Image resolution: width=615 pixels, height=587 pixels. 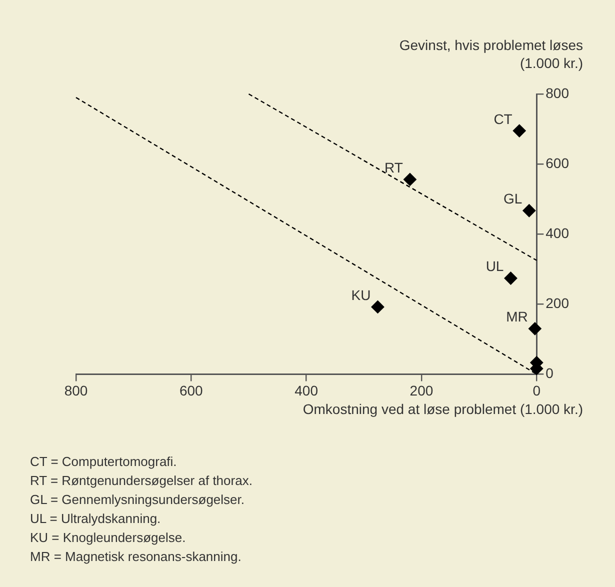 I want to click on text: RT = Røntgenundersøgelser af thorax., so click(x=141, y=481).